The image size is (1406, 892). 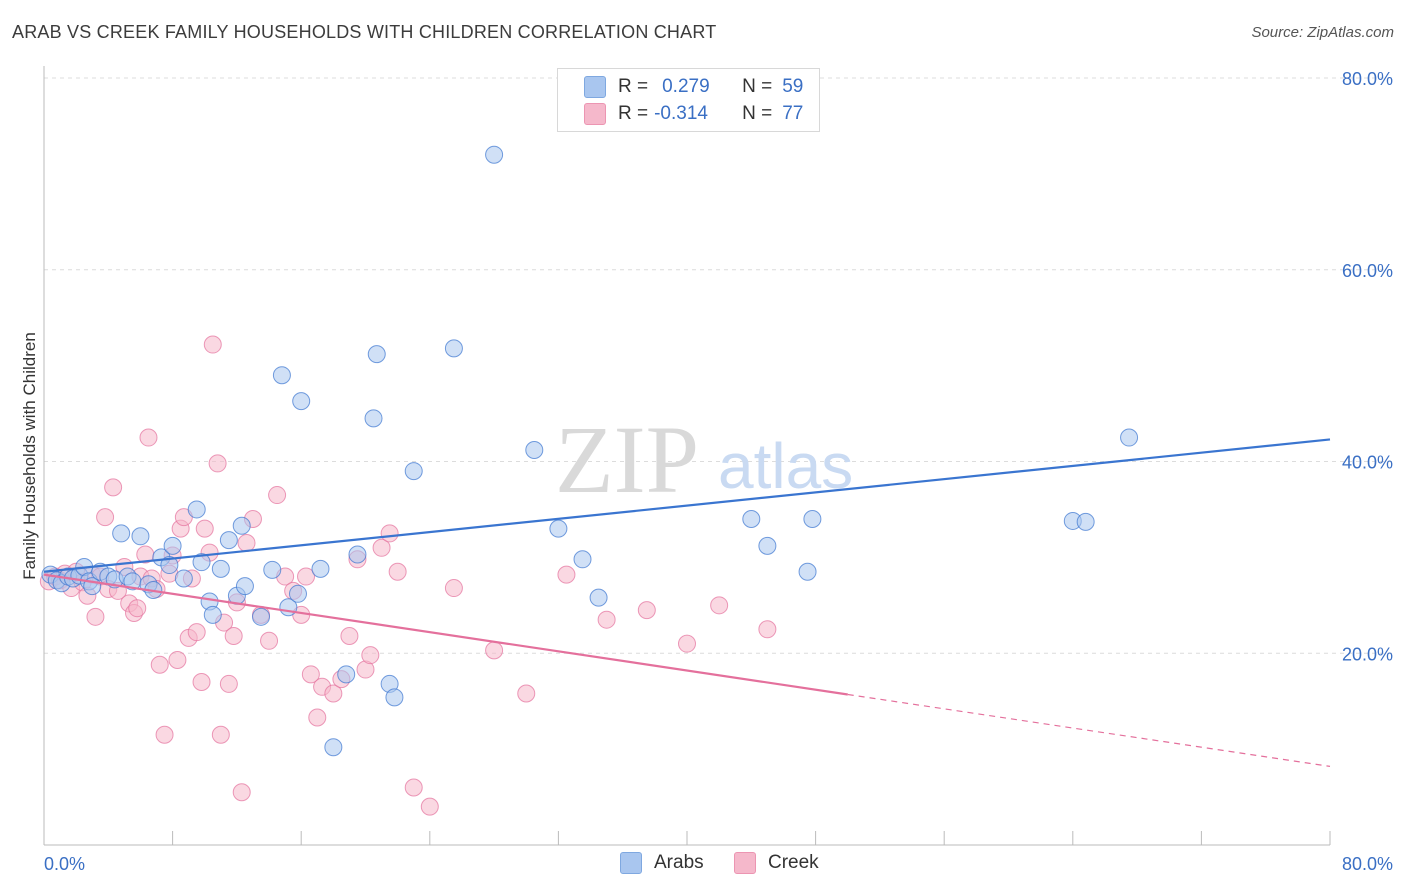 I want to click on legend-row-creek: R = -0.314 N = 77, so click(x=693, y=114).